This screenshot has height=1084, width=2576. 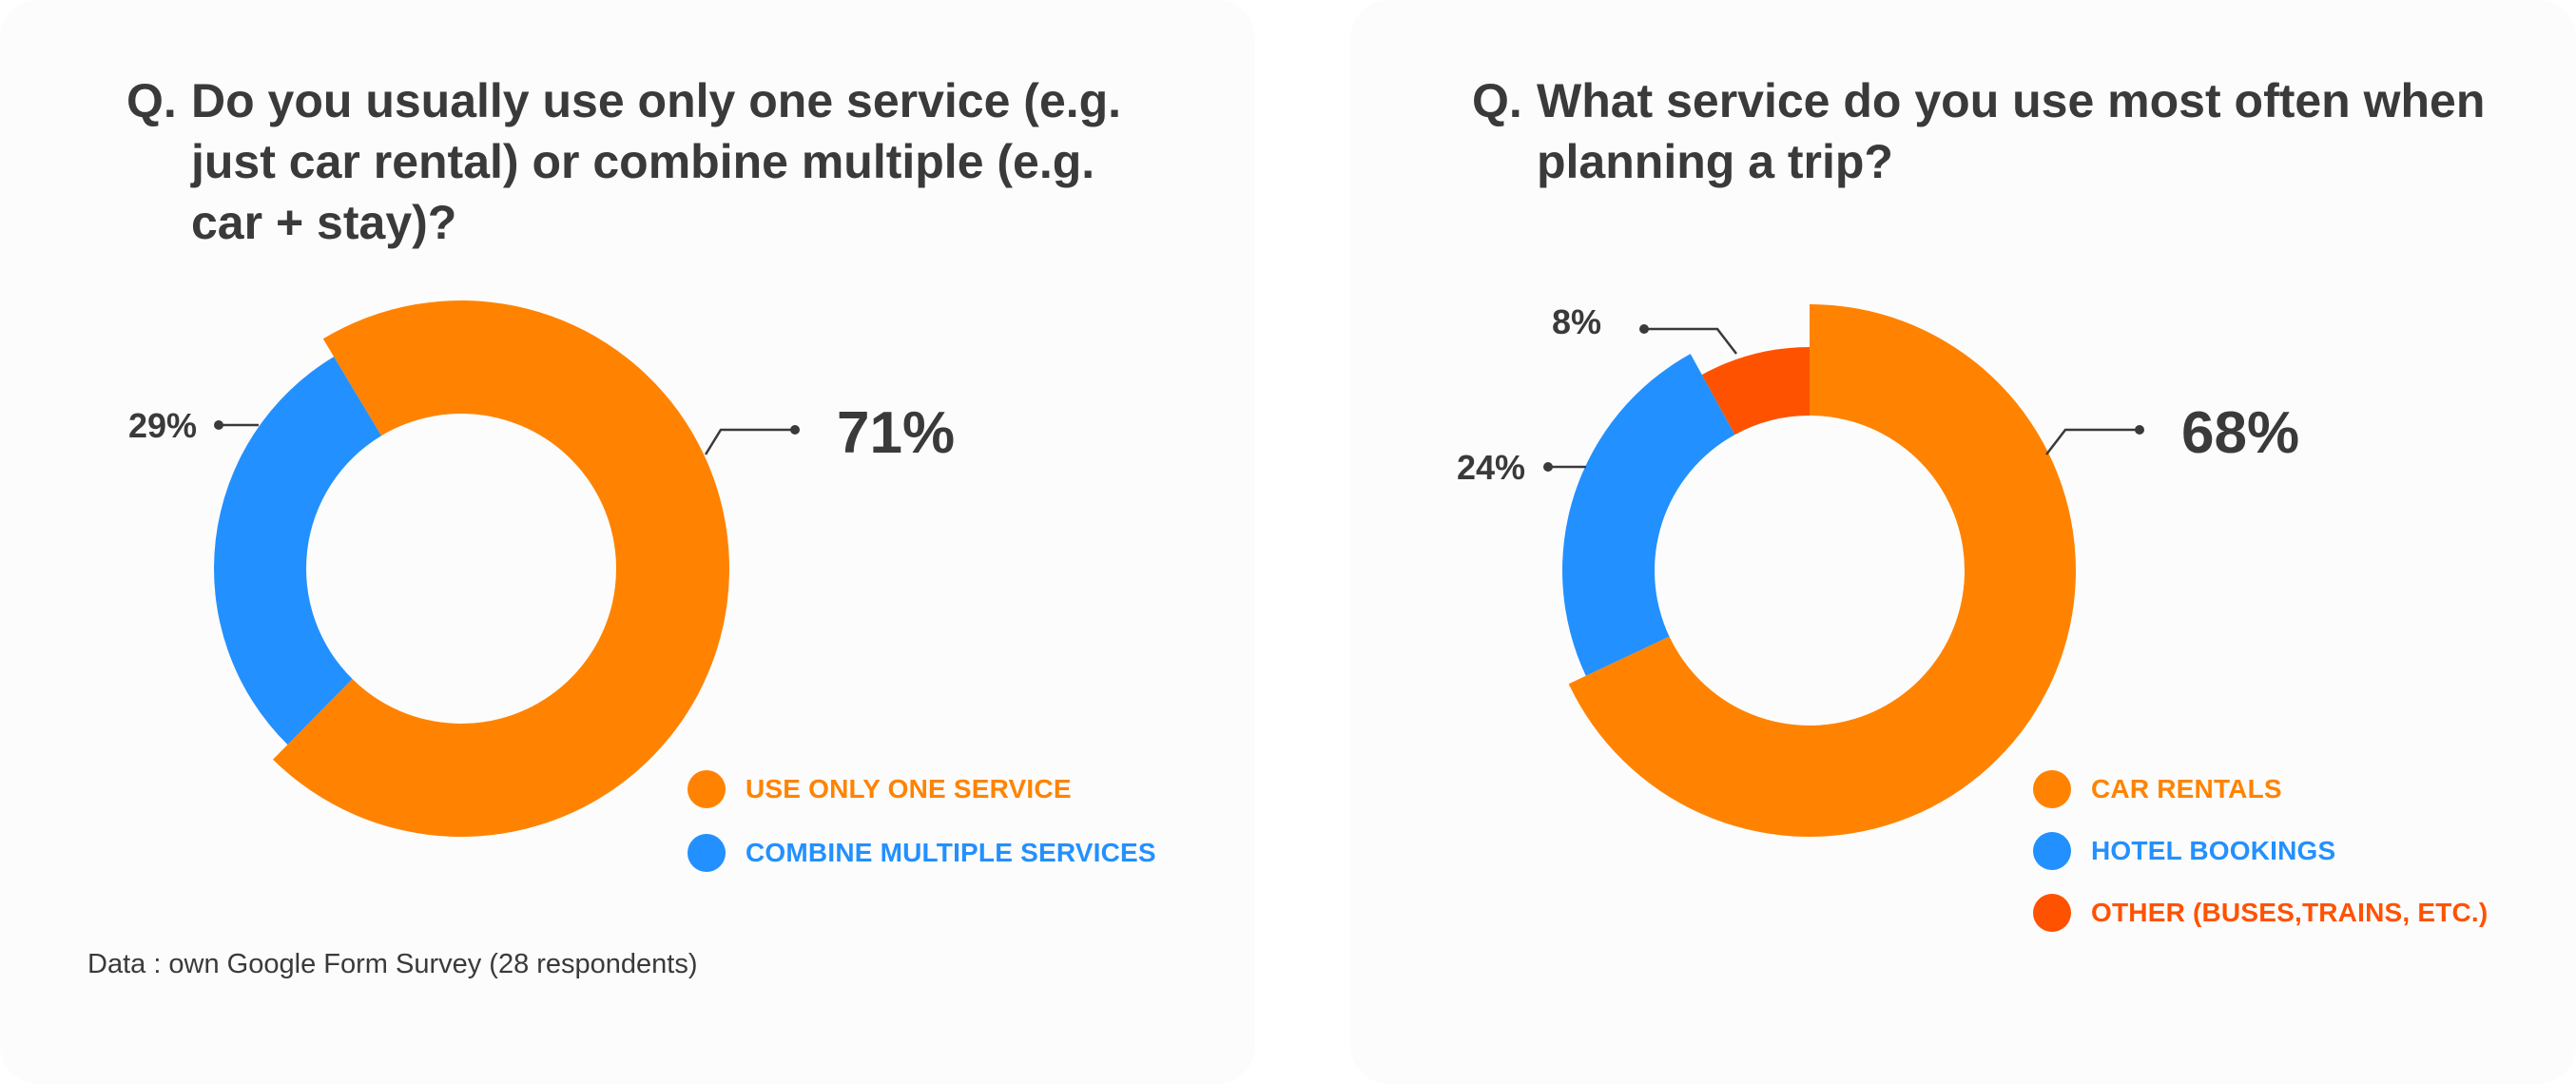 I want to click on slice-use-only-one-service, so click(x=500, y=568).